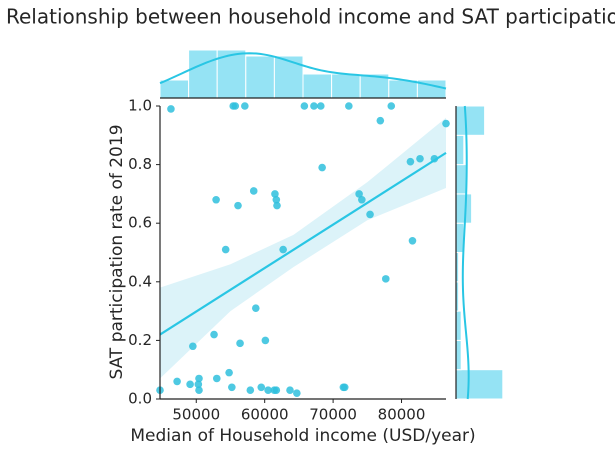 The height and width of the screenshot is (449, 615). Describe the element at coordinates (302, 436) in the screenshot. I see `x-axis-label: Median of Household income (USD/year)` at that location.